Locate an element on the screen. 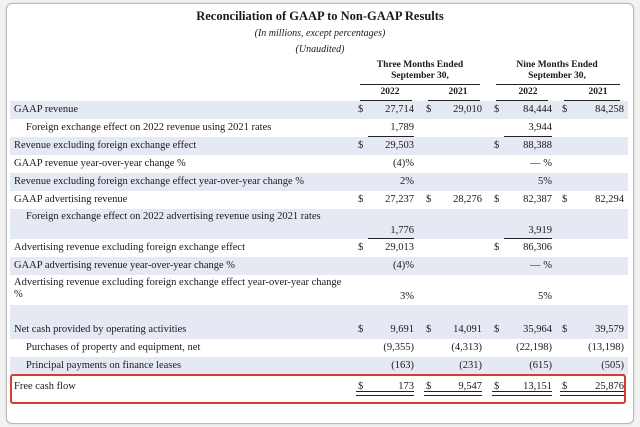 This screenshot has width=640, height=427. value-cell: 29,010 is located at coordinates (467, 109).